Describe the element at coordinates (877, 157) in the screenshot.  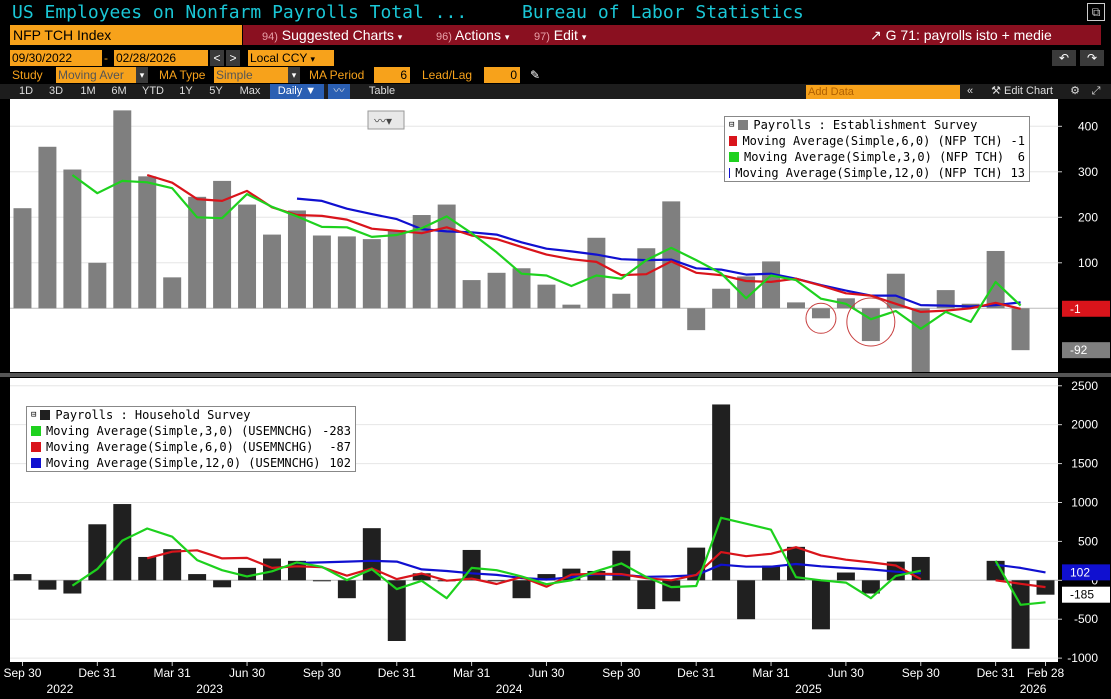
I see `legend-item: Moving Average(Simple,3,0) (NFP TCH) 6` at that location.